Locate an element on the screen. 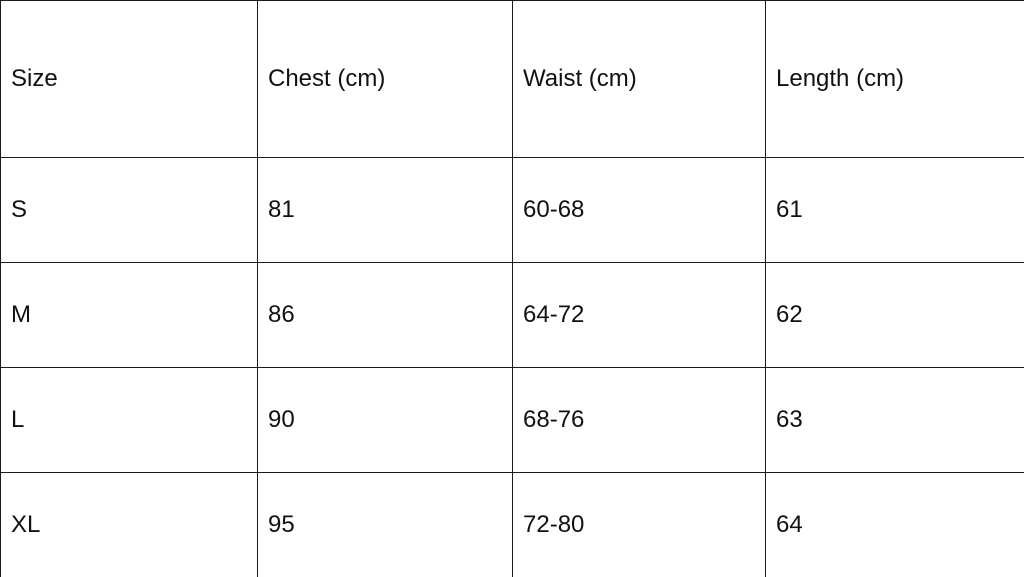 Image resolution: width=1024 pixels, height=577 pixels. cell-length: 61 is located at coordinates (894, 210).